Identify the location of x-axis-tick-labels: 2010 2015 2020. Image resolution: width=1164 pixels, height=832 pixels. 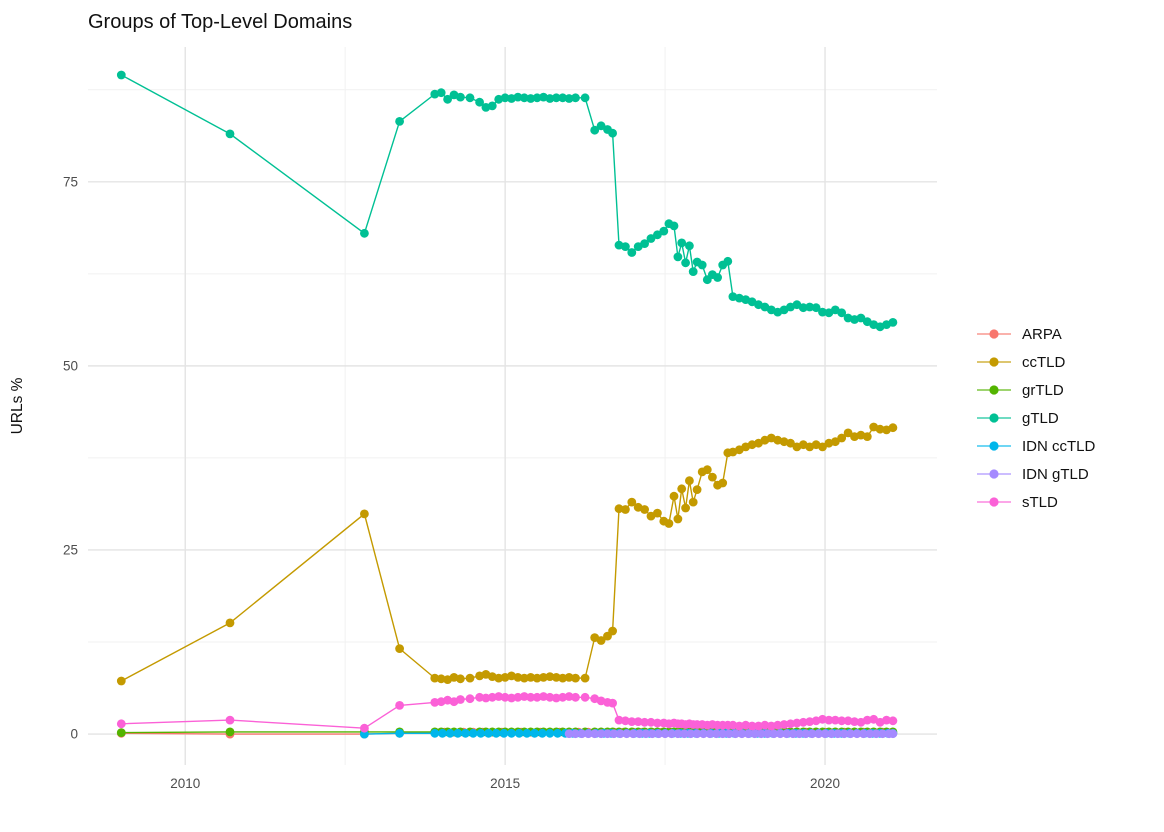
(505, 783).